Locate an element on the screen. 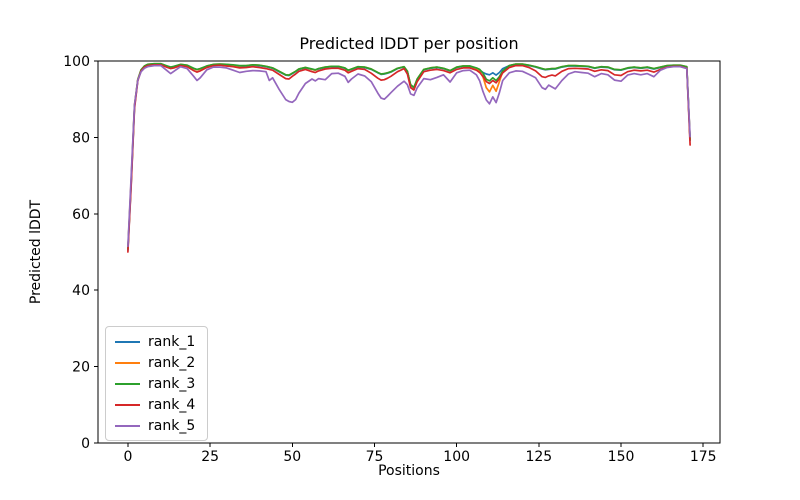 Image resolution: width=800 pixels, height=500 pixels. x-tick-label: 175 is located at coordinates (703, 457).